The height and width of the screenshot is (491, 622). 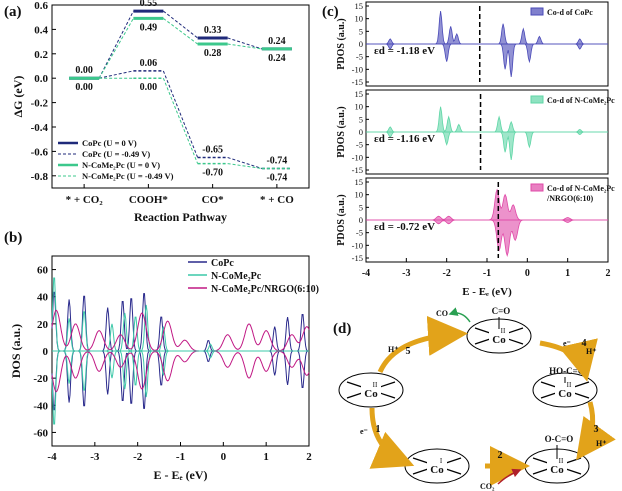 I want to click on panel-c-label: (c), so click(x=330, y=12).